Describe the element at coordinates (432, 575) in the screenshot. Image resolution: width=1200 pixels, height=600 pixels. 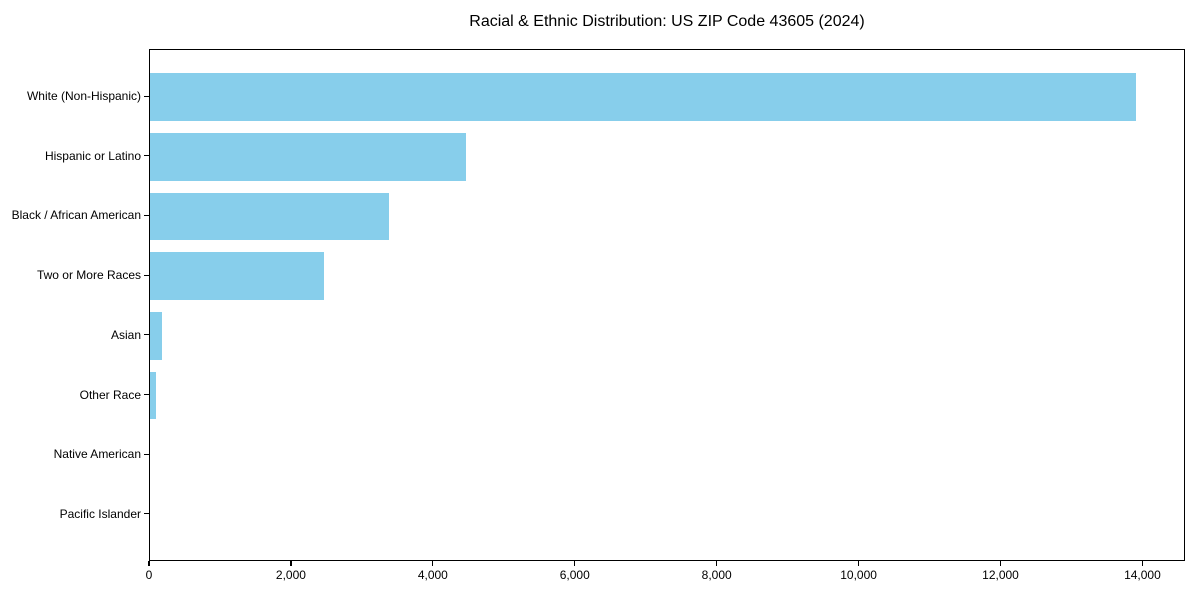
I see `x-tick-label: 4,000` at that location.